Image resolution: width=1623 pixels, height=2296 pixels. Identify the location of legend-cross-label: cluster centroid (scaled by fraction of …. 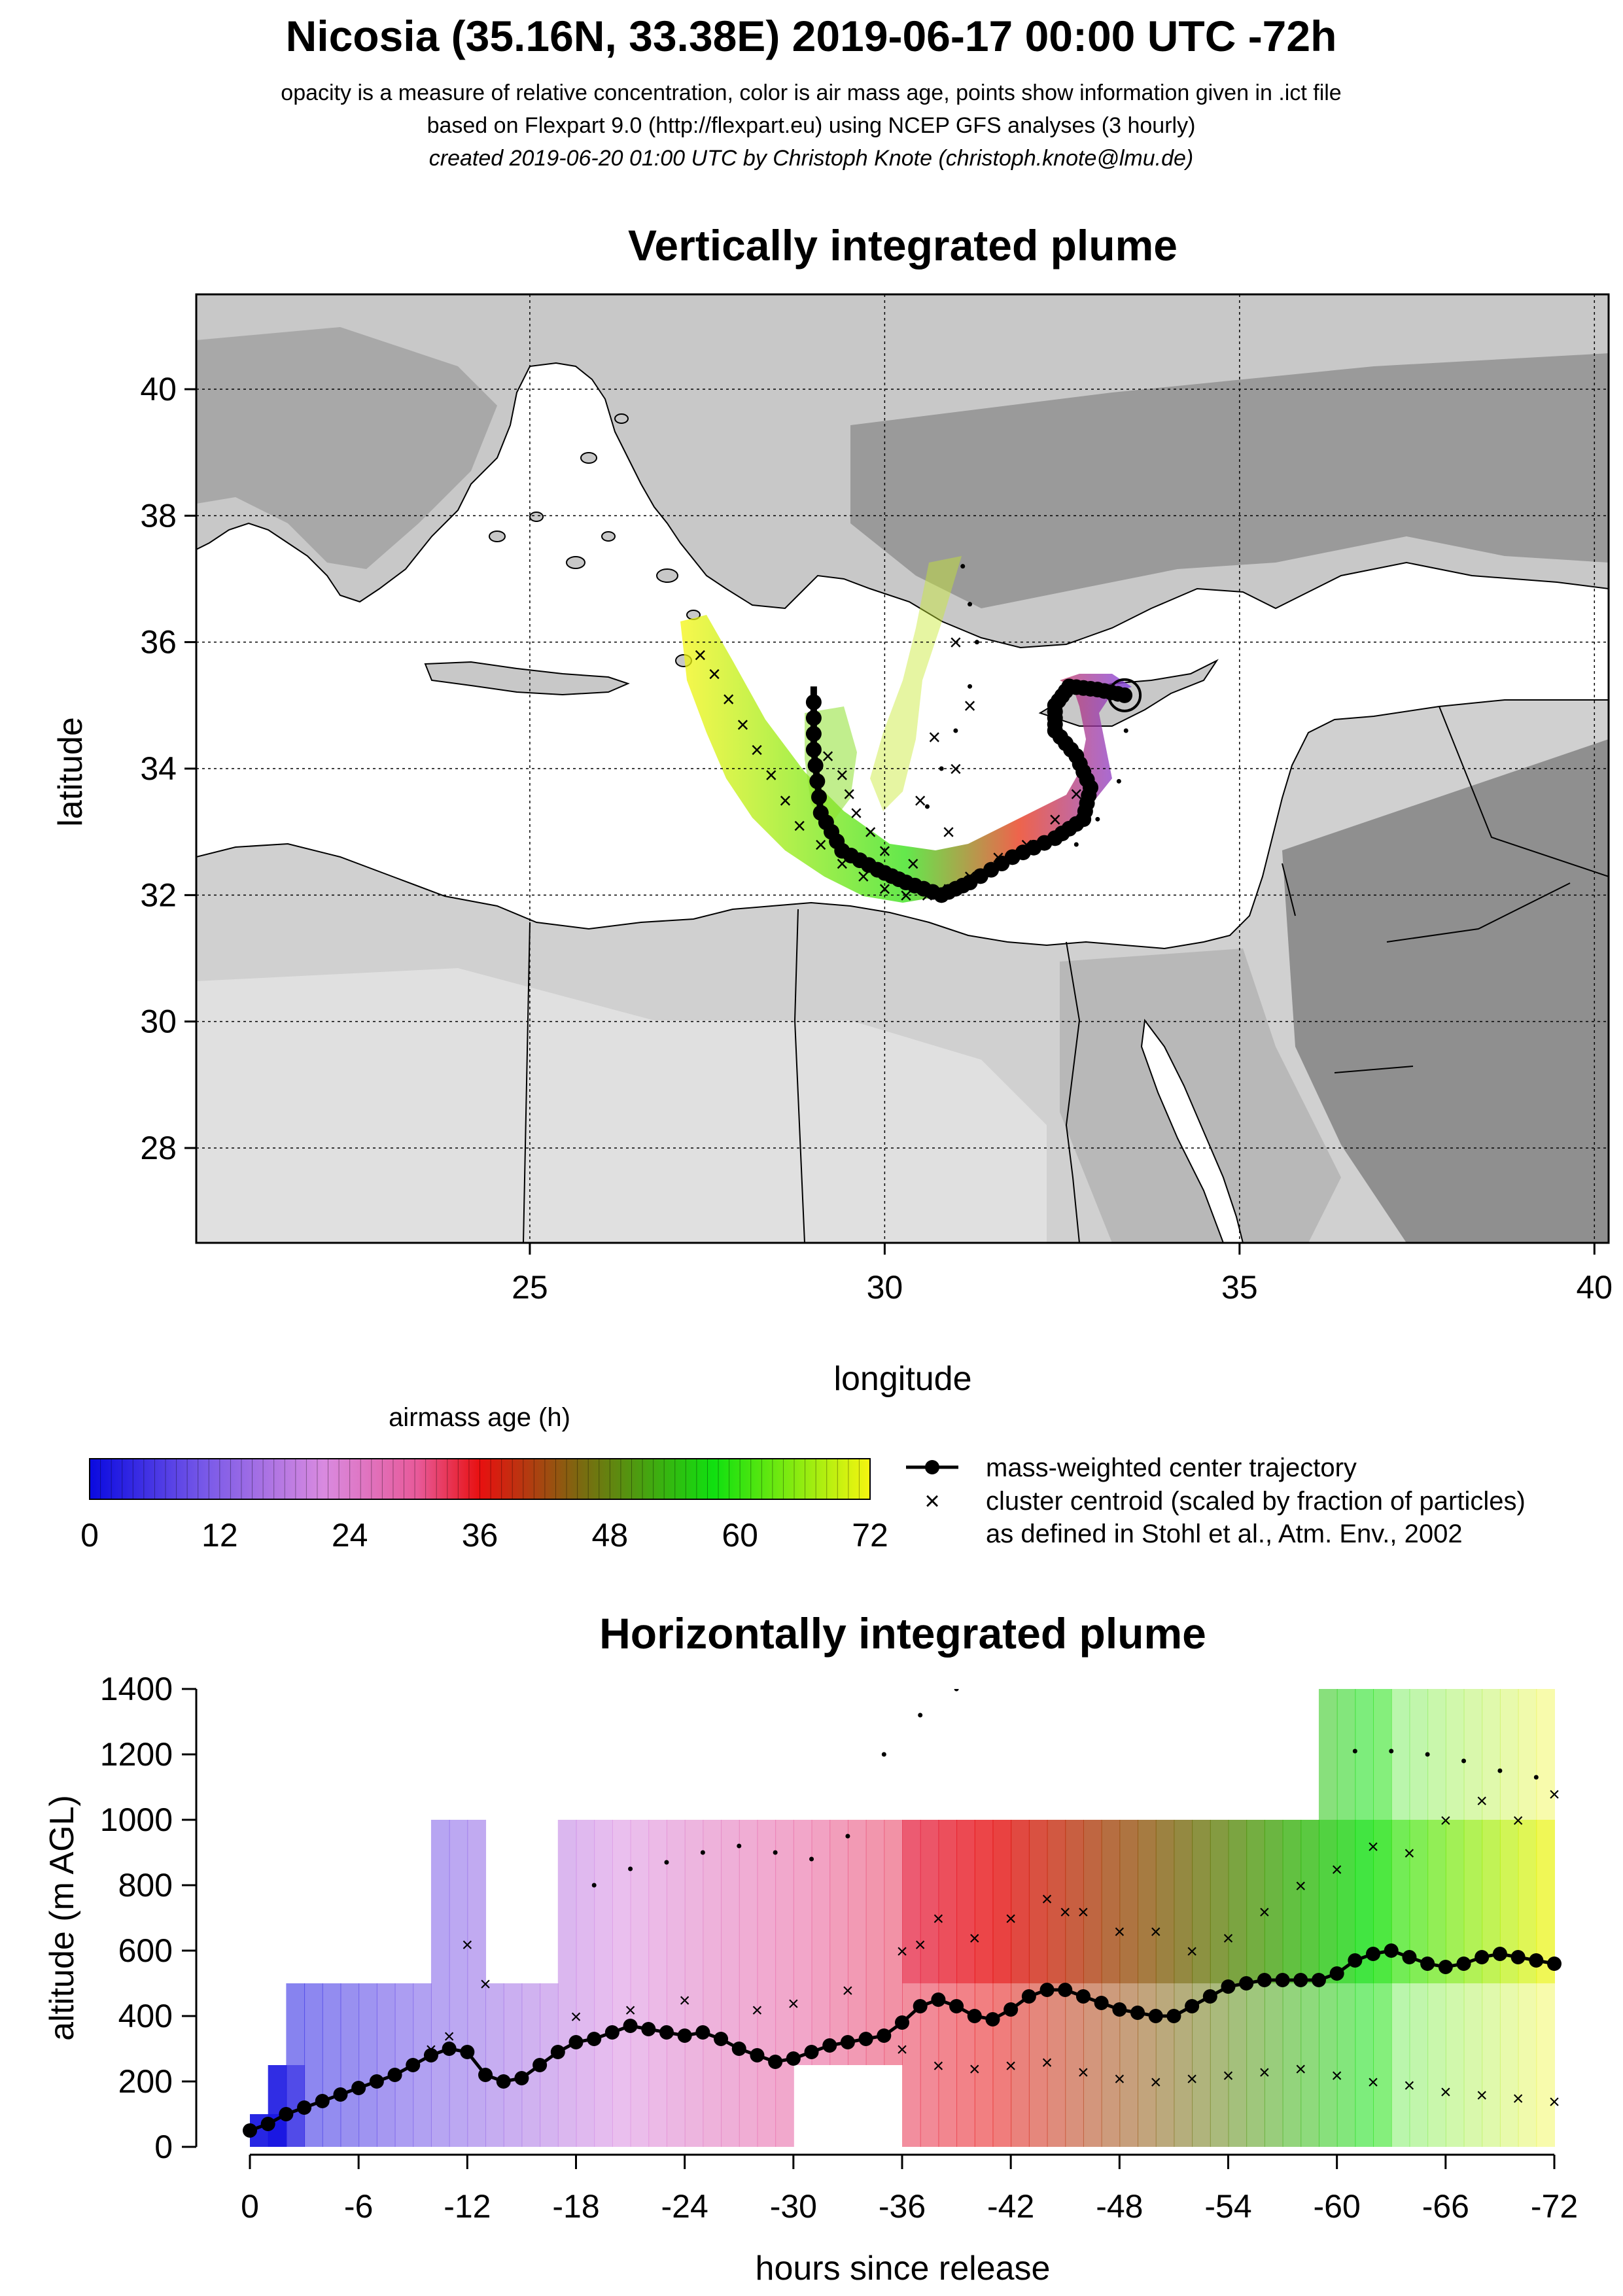
(1256, 1501).